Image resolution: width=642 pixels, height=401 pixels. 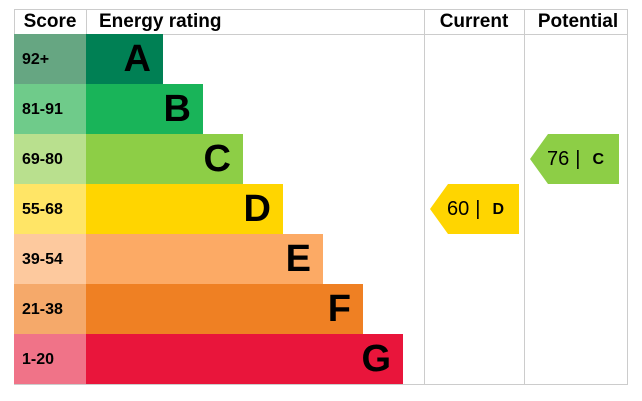 What do you see at coordinates (177, 109) in the screenshot?
I see `rating-letter: B` at bounding box center [177, 109].